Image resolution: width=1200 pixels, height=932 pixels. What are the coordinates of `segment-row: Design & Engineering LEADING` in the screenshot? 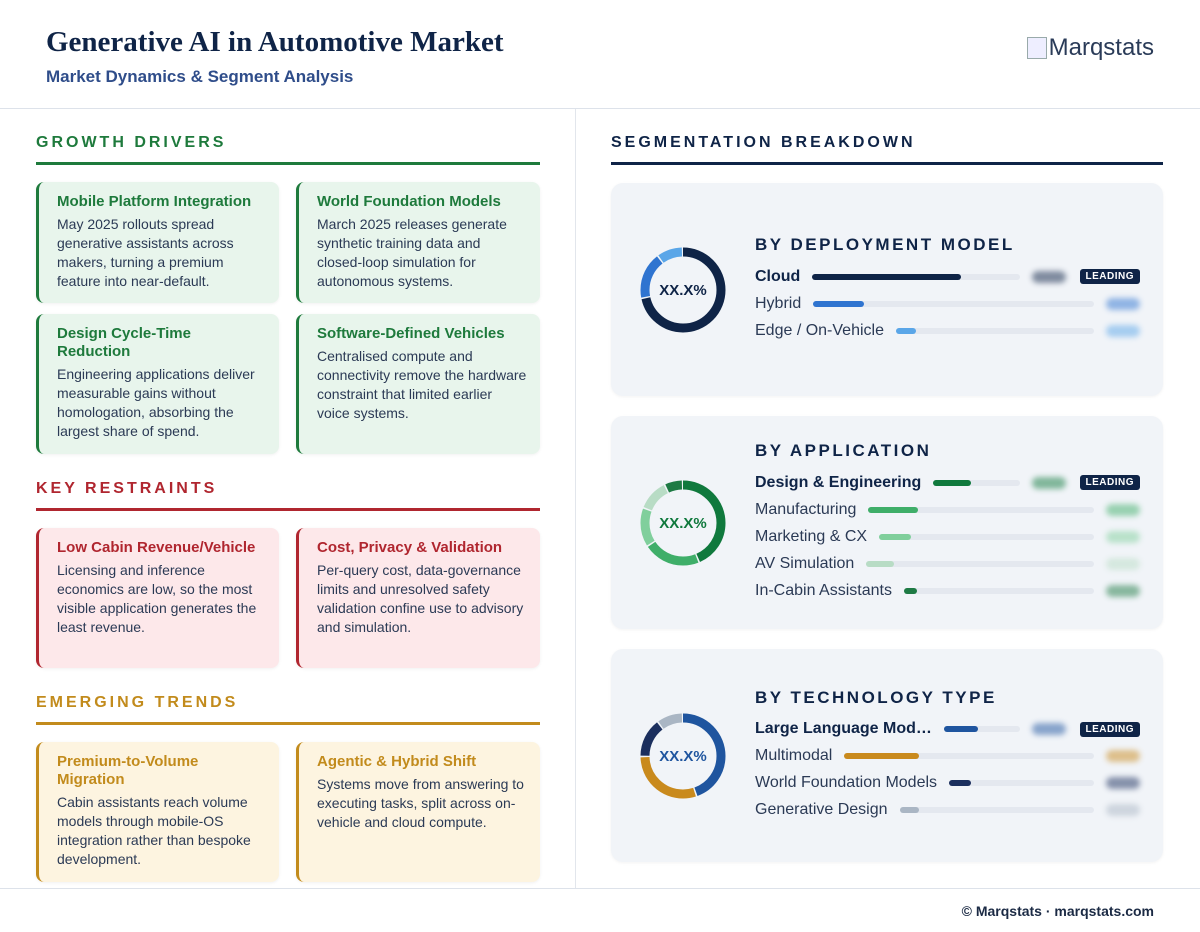 It's located at (947, 482).